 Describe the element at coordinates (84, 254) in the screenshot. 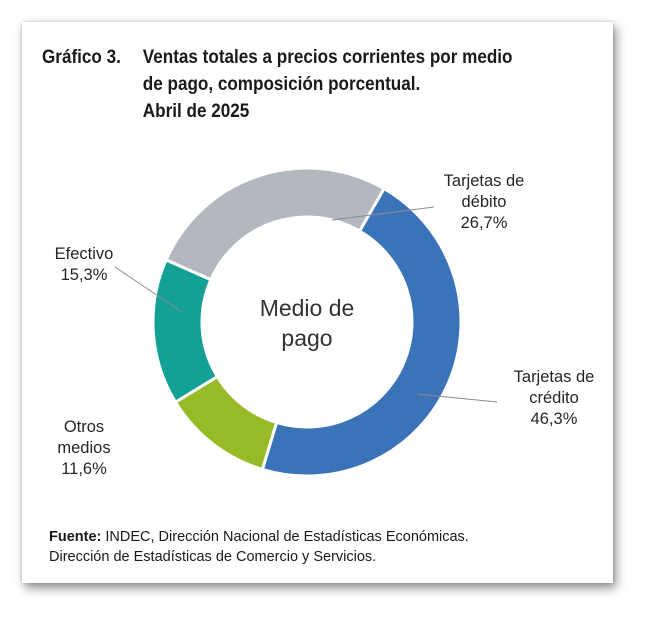

I see `category-label: Efectivo` at that location.